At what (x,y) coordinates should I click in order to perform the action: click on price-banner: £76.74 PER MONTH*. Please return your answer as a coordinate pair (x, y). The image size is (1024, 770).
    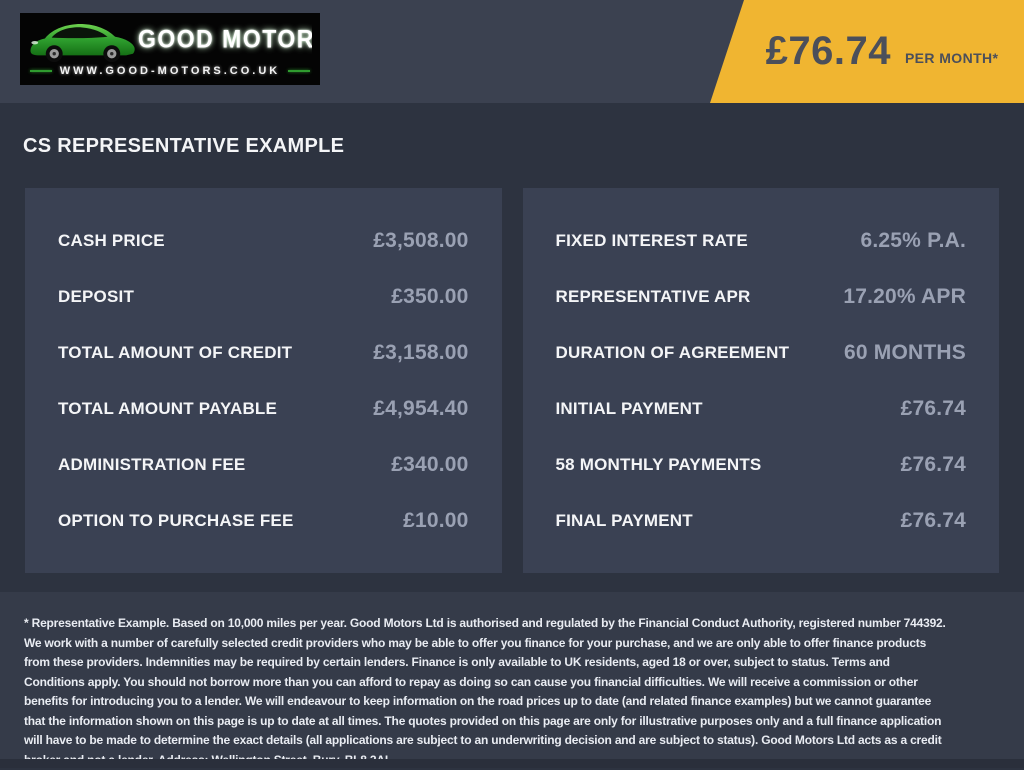
    Looking at the image, I should click on (867, 51).